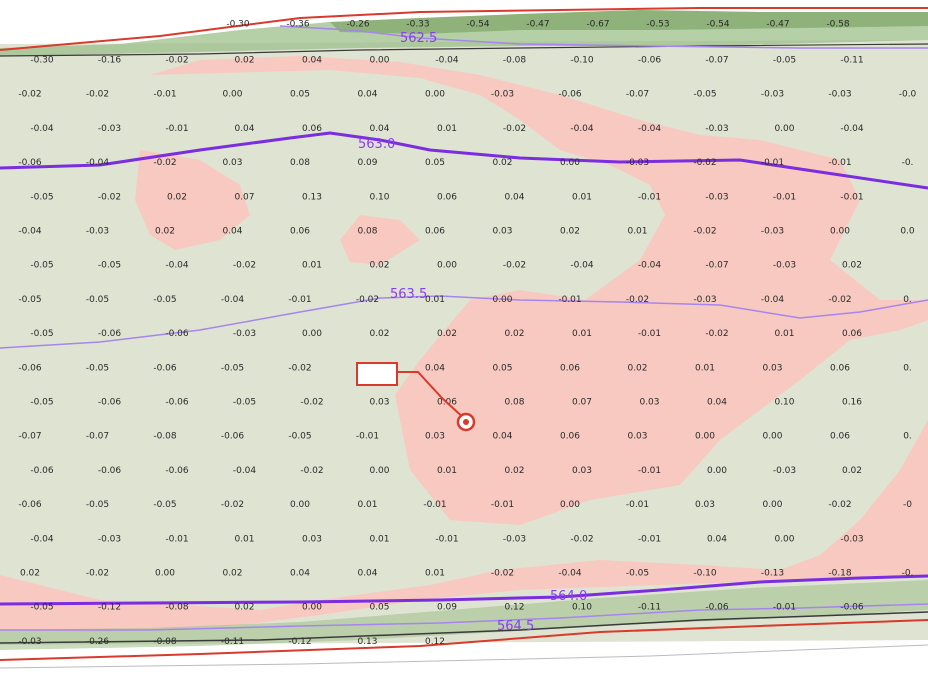 Image resolution: width=928 pixels, height=677 pixels. Describe the element at coordinates (417, 25) in the screenshot. I see `grid-value-top: -0.33` at that location.